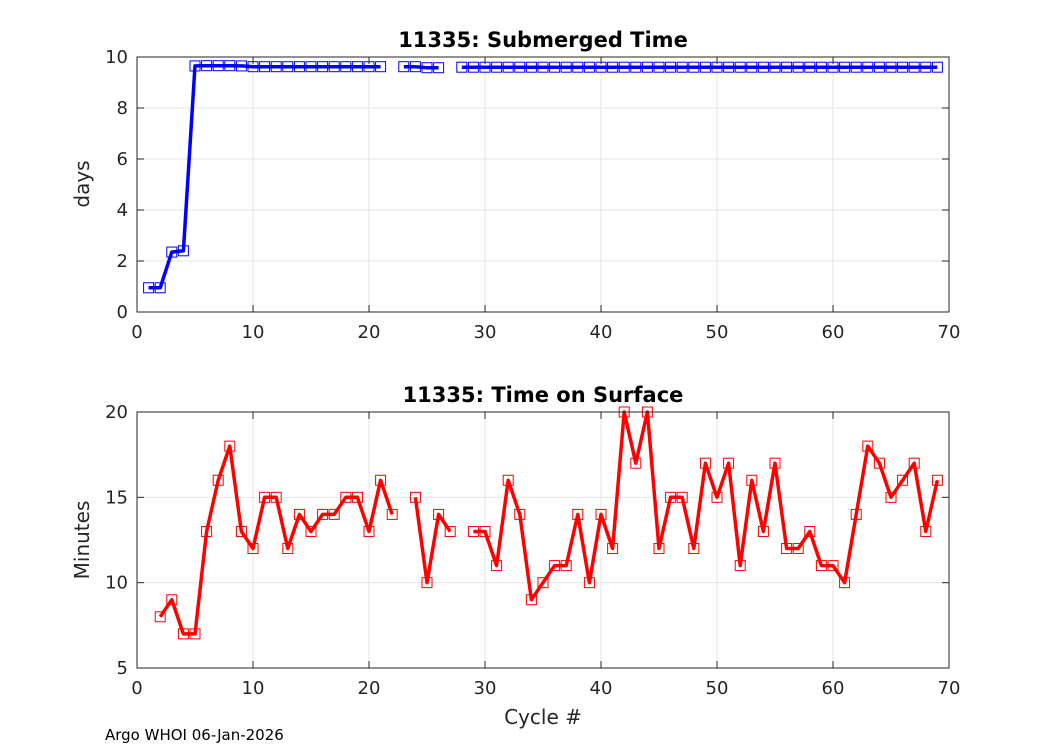  Describe the element at coordinates (122, 210) in the screenshot. I see `y-tick-label: 4` at that location.